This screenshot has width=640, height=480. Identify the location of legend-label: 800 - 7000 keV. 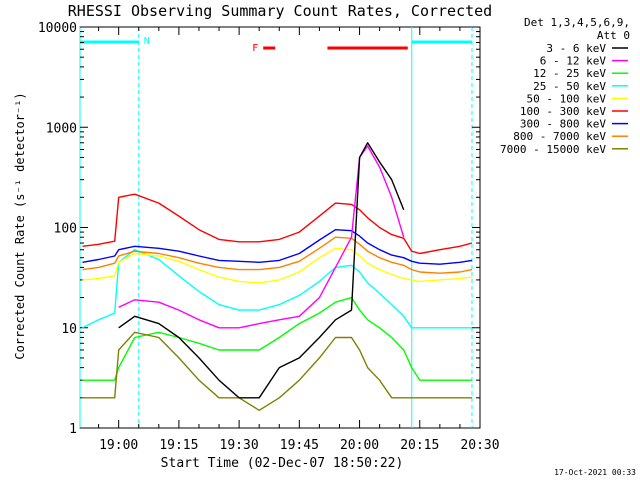
(559, 136).